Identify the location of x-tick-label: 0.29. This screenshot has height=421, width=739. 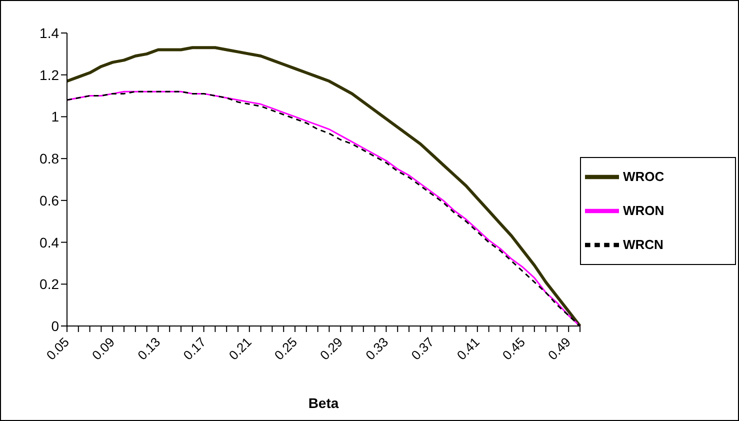
(331, 348).